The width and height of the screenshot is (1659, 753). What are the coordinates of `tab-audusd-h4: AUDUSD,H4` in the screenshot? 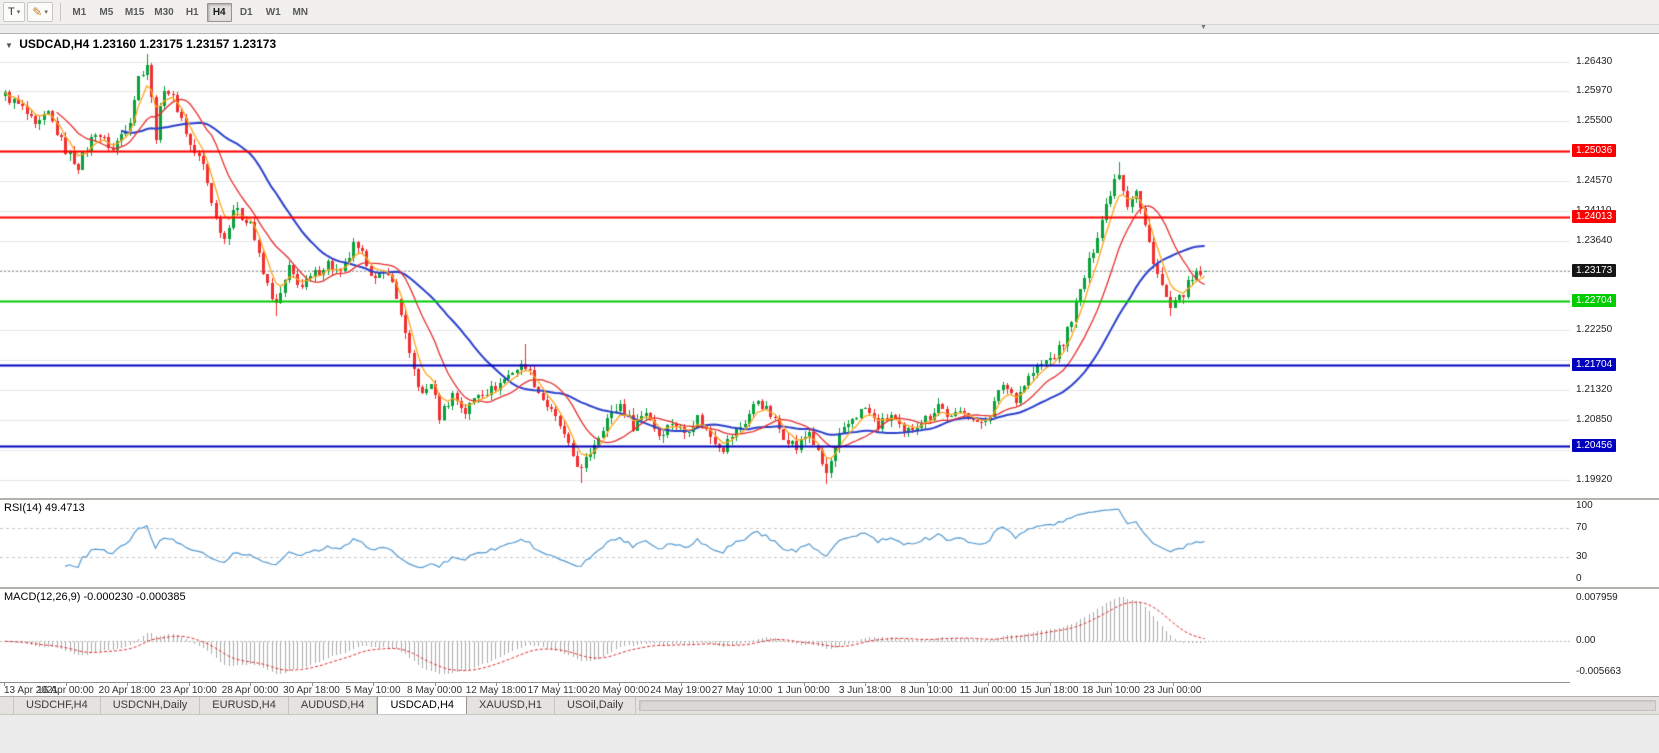 It's located at (333, 705).